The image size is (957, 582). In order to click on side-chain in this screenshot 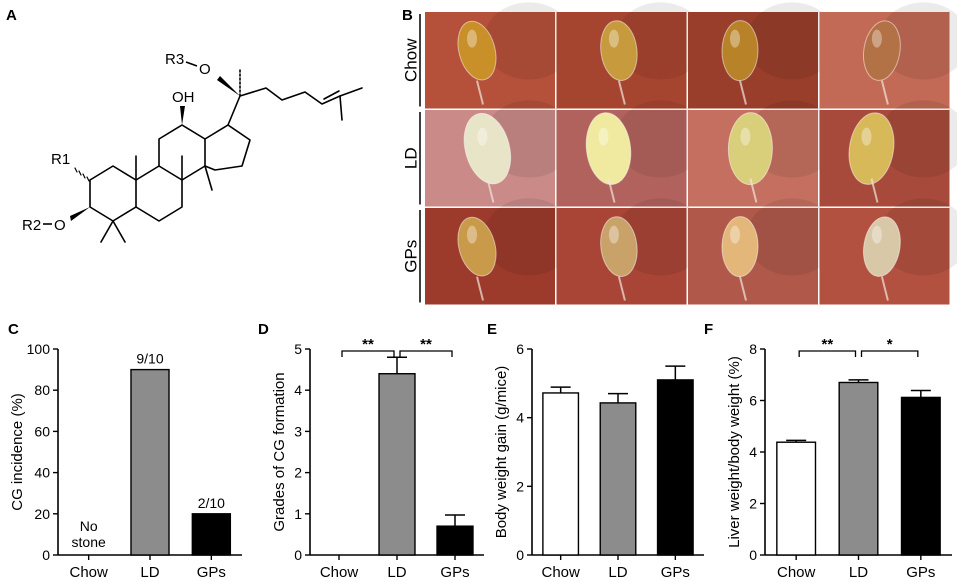, I will do `click(284, 106)`.